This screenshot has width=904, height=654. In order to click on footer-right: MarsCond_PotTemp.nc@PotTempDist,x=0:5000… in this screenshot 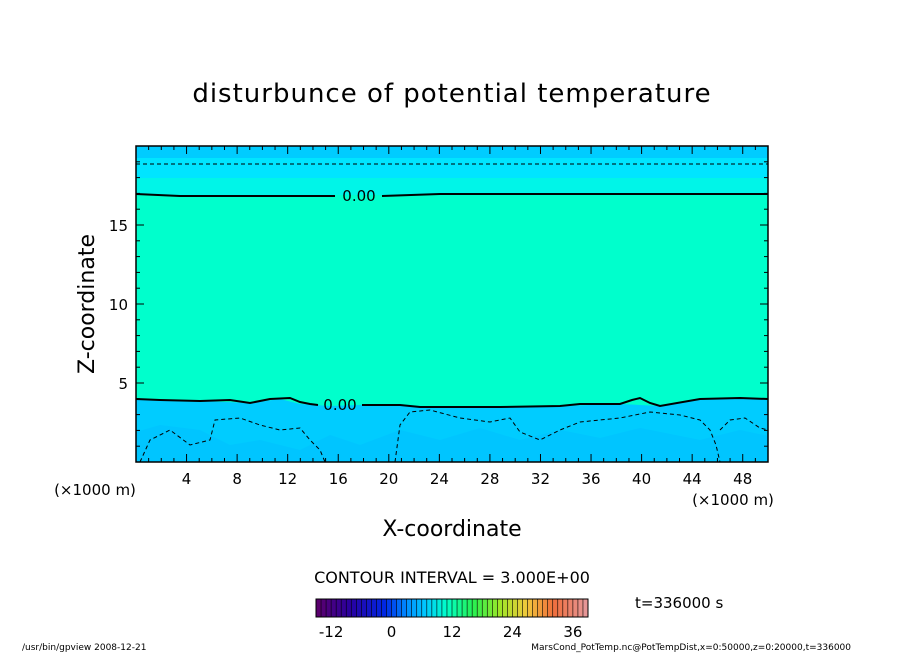, I will do `click(691, 648)`.